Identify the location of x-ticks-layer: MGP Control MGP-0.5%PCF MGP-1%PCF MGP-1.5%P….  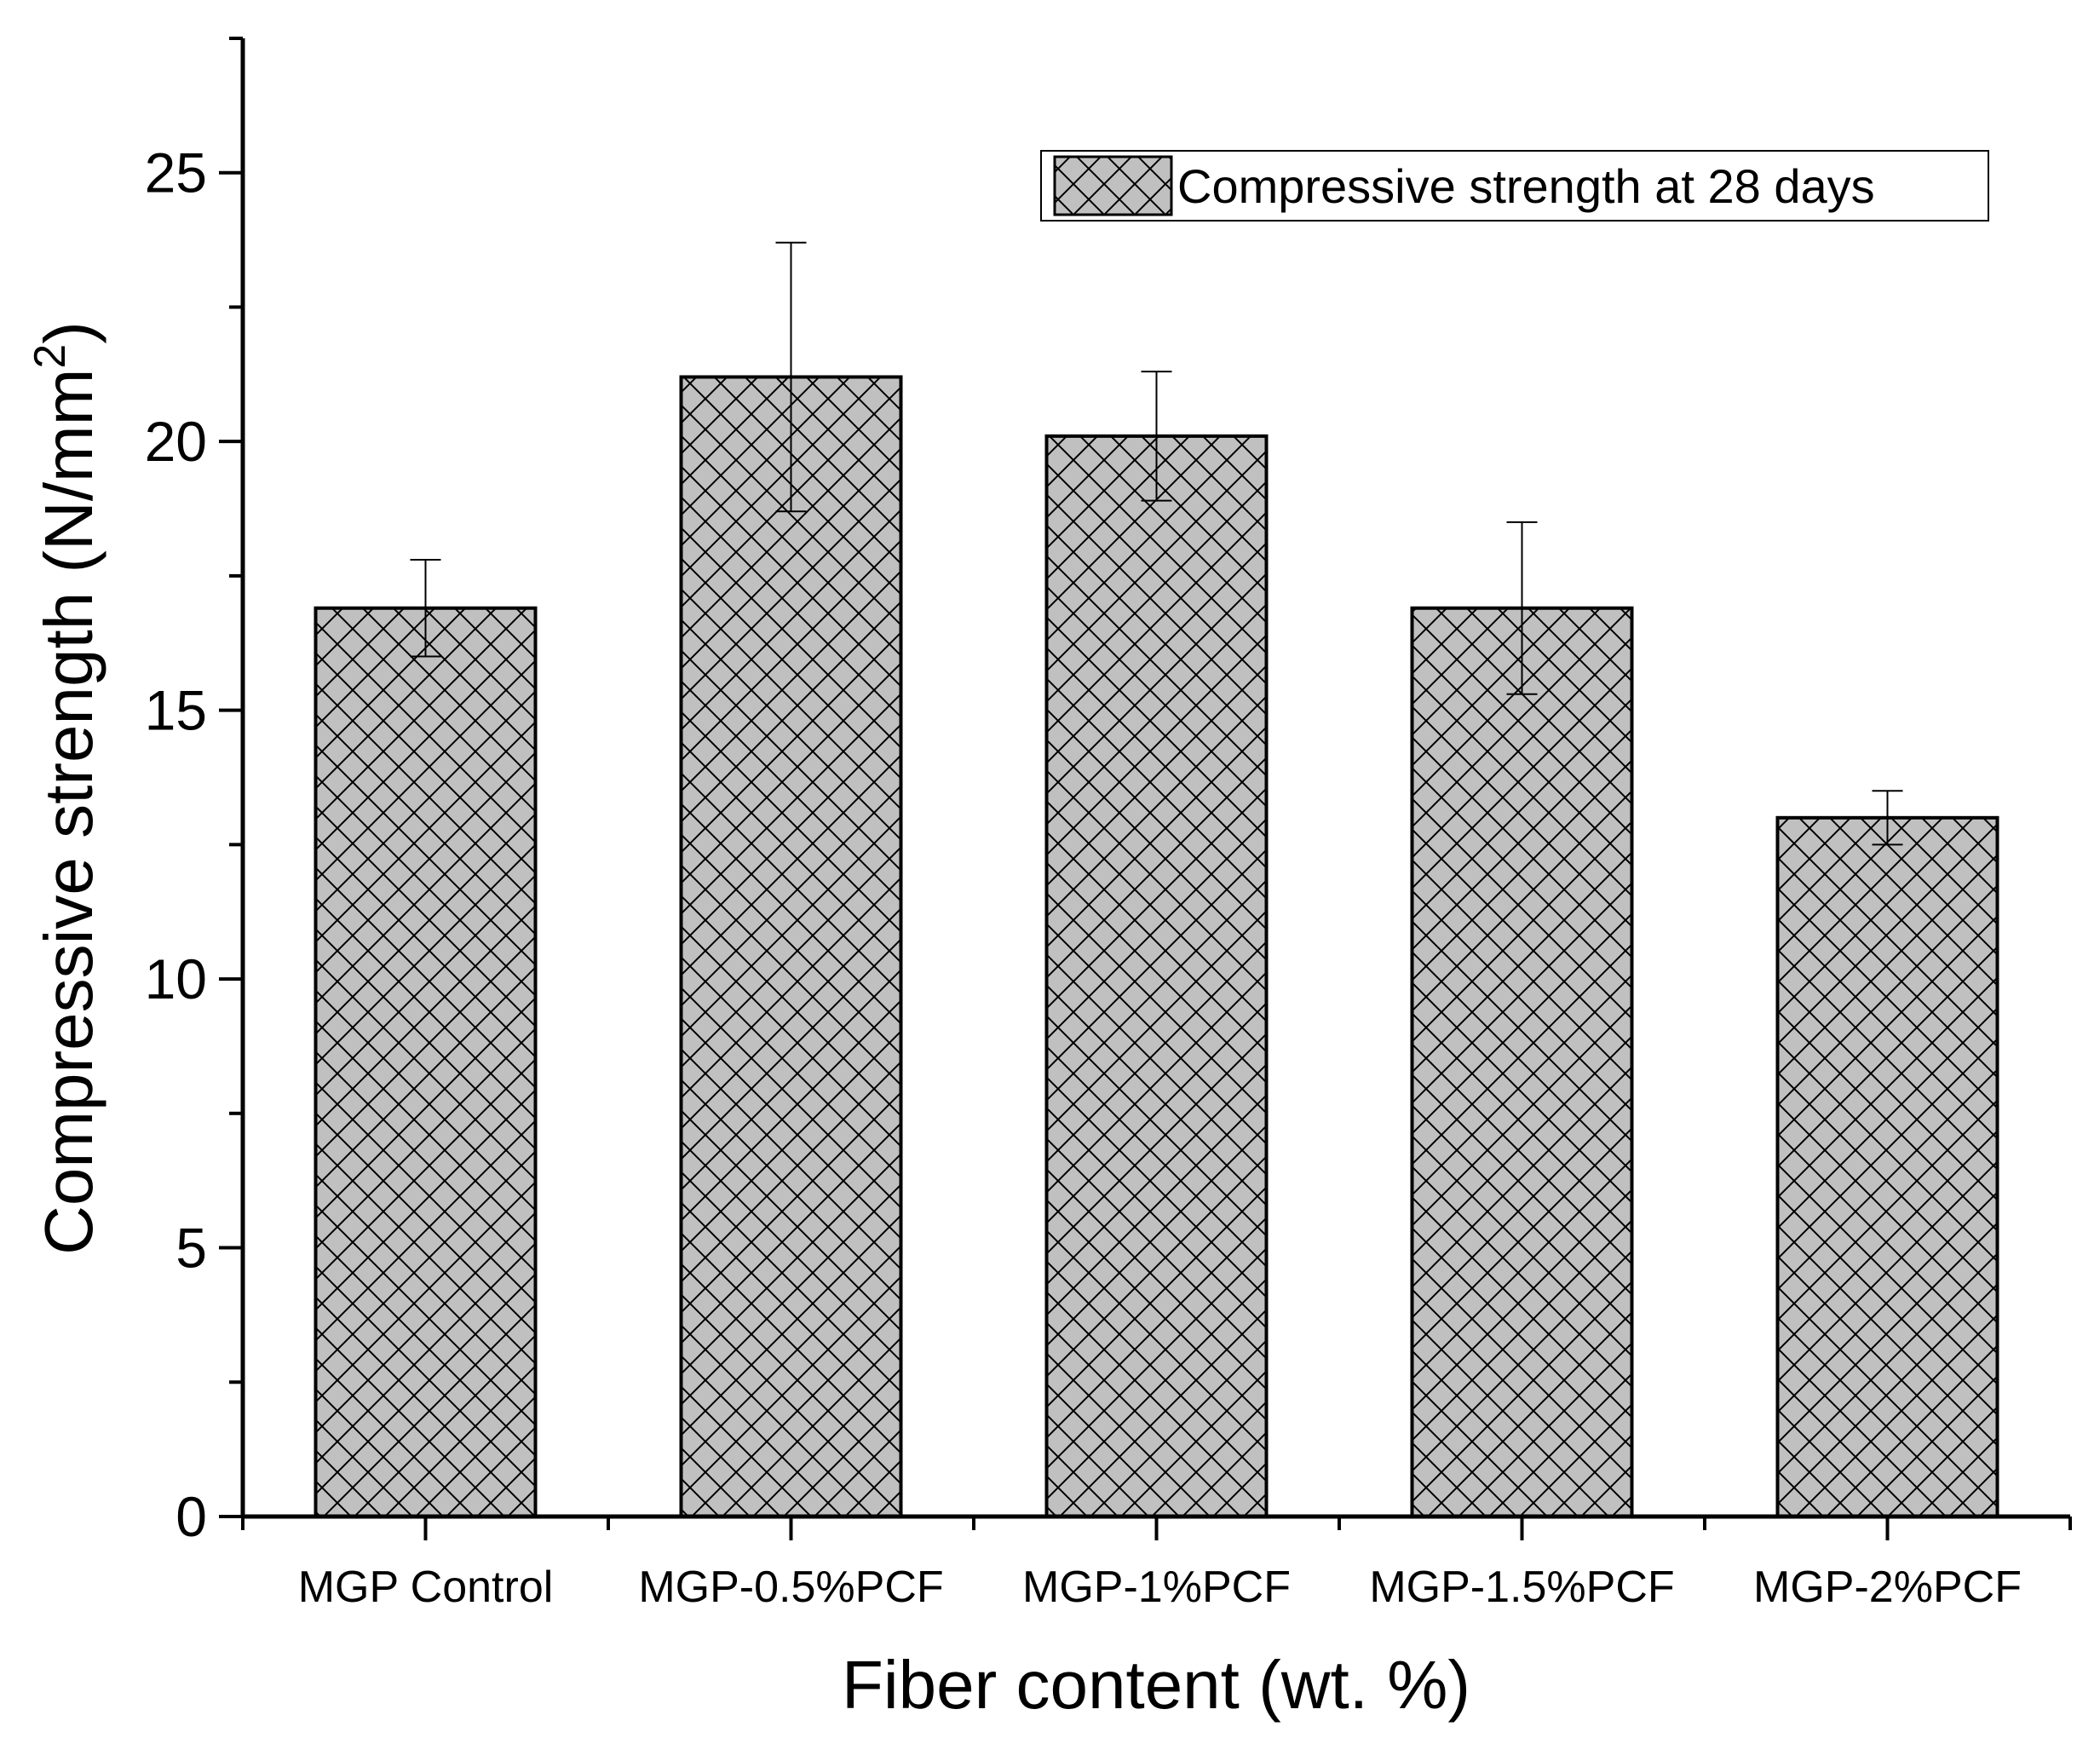
(1157, 1564).